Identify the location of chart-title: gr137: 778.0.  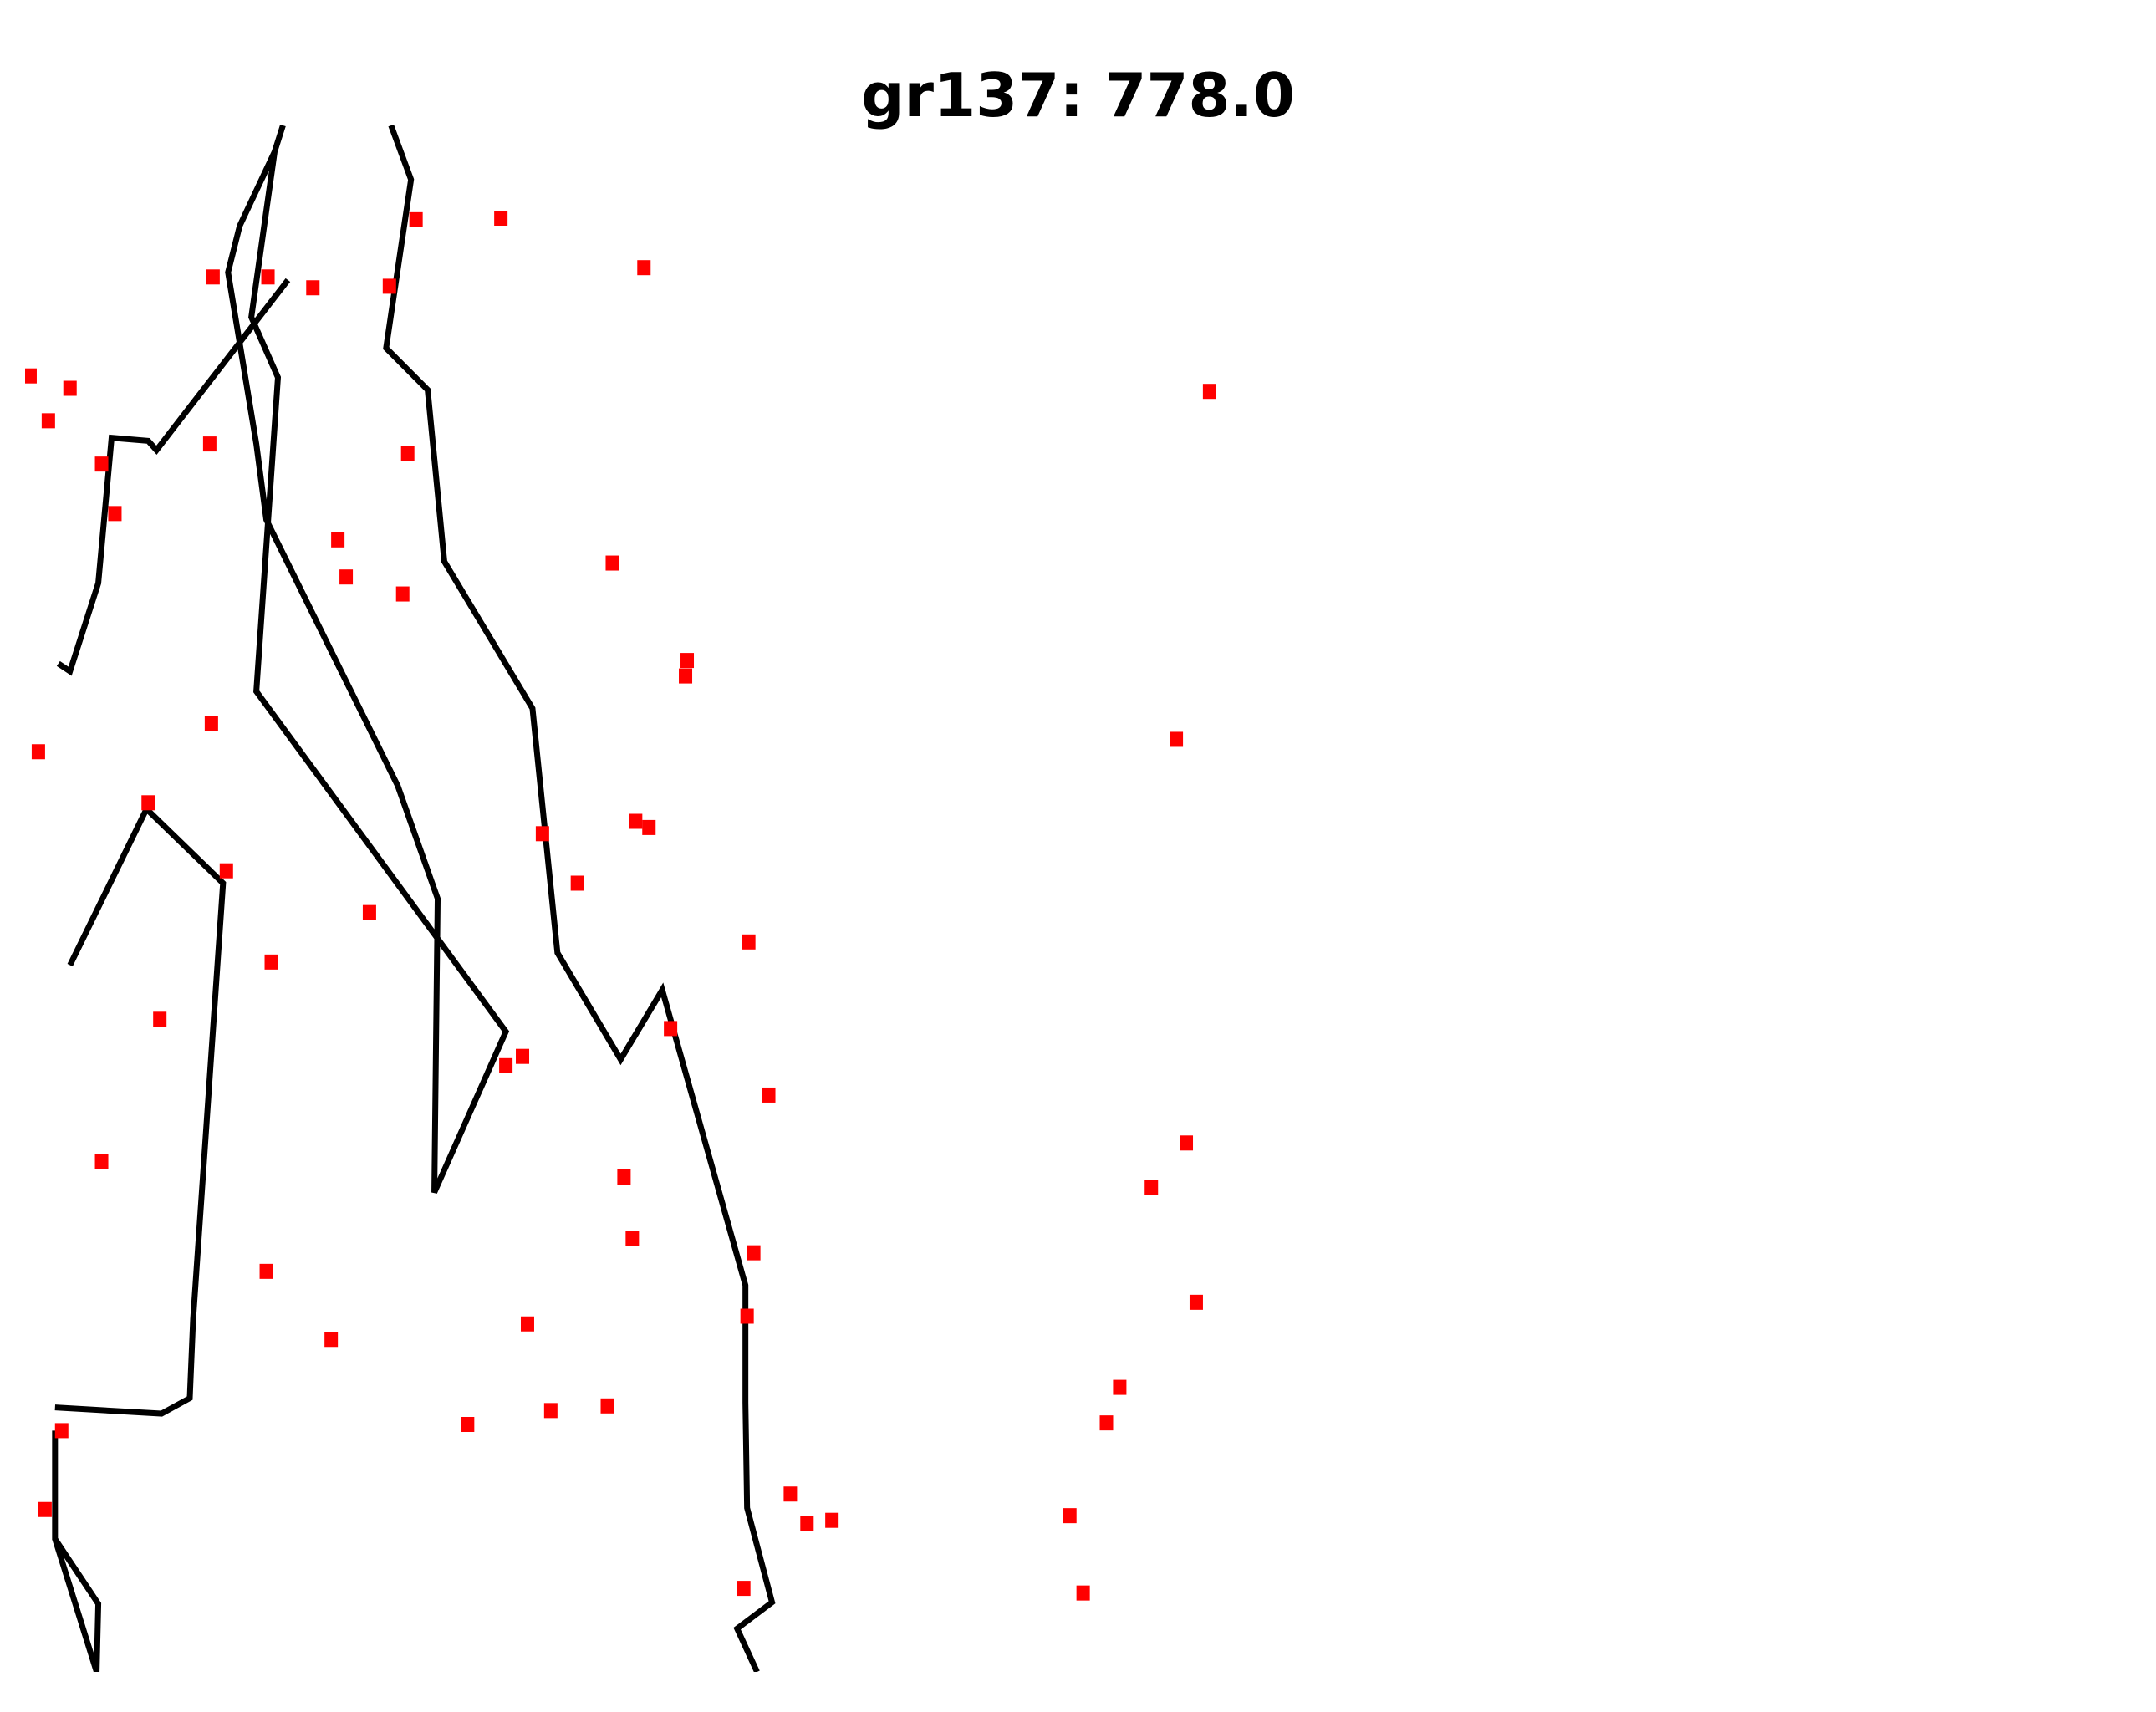
(1078, 95).